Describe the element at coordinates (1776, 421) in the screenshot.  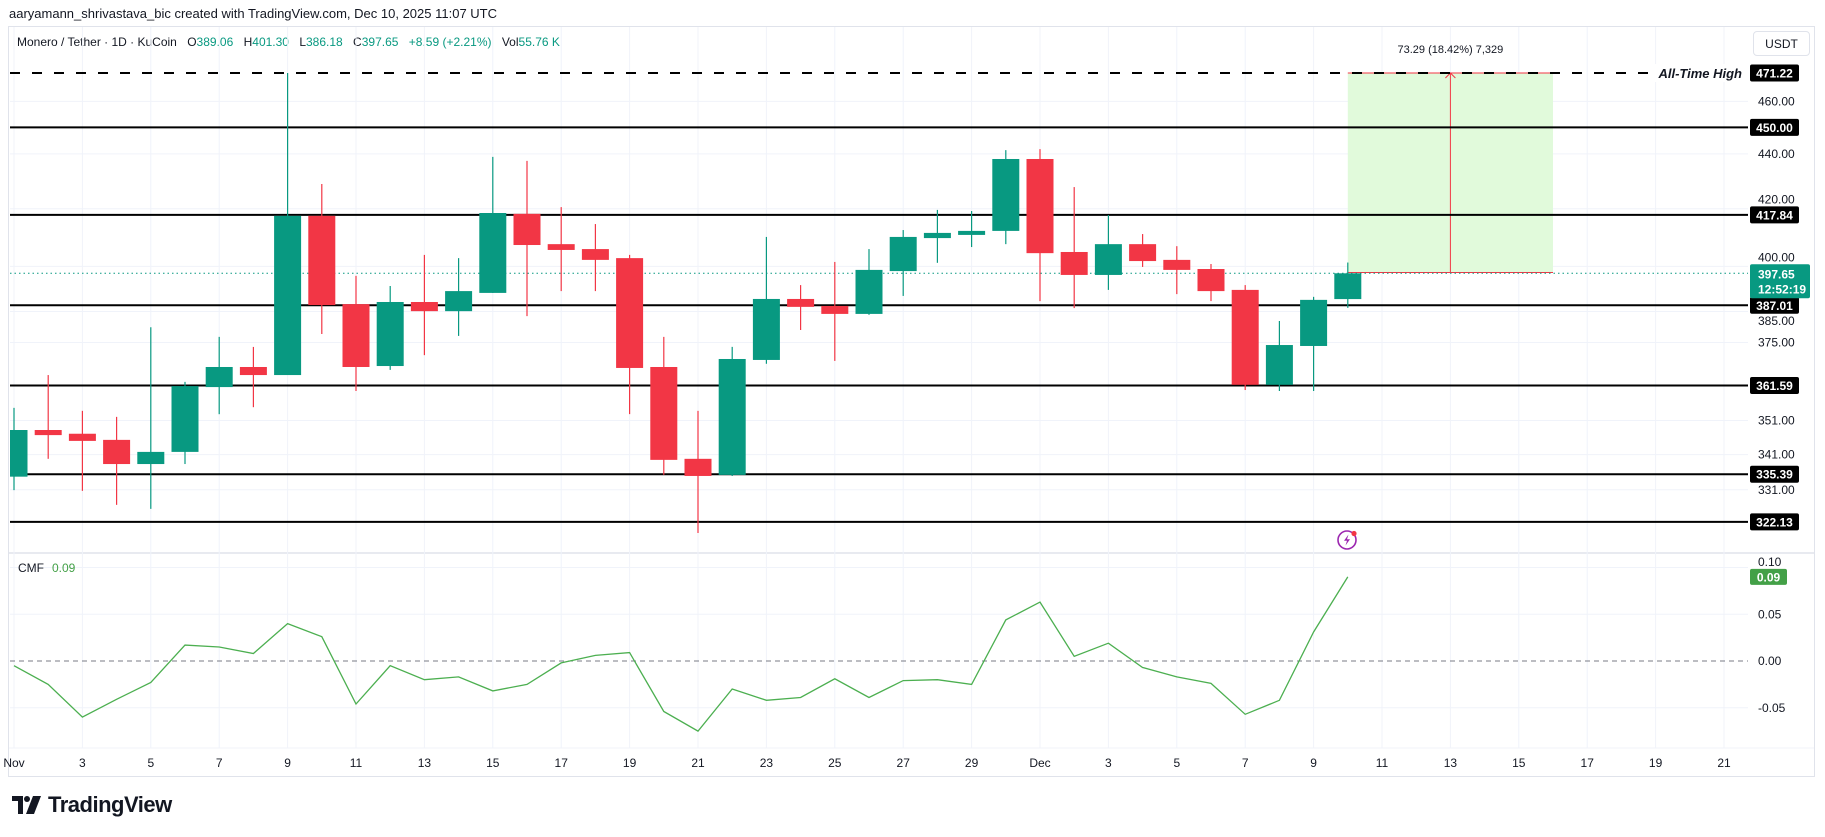
I see `y-tick-label: 351.00` at that location.